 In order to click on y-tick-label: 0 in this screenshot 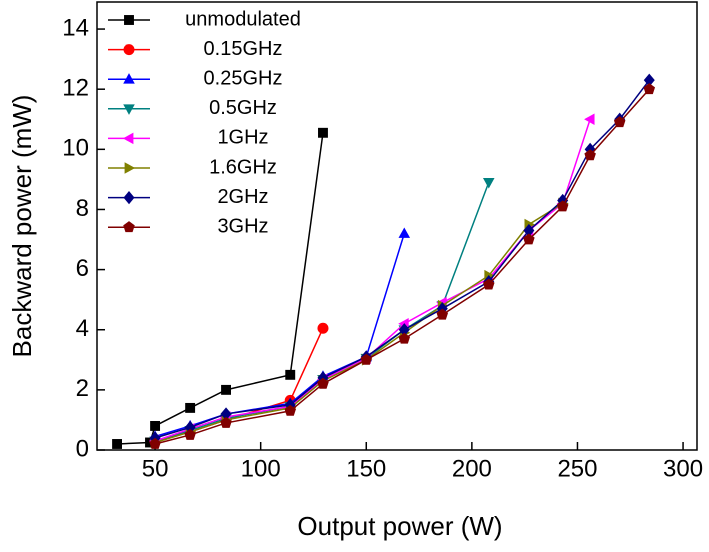, I will do `click(82, 448)`.